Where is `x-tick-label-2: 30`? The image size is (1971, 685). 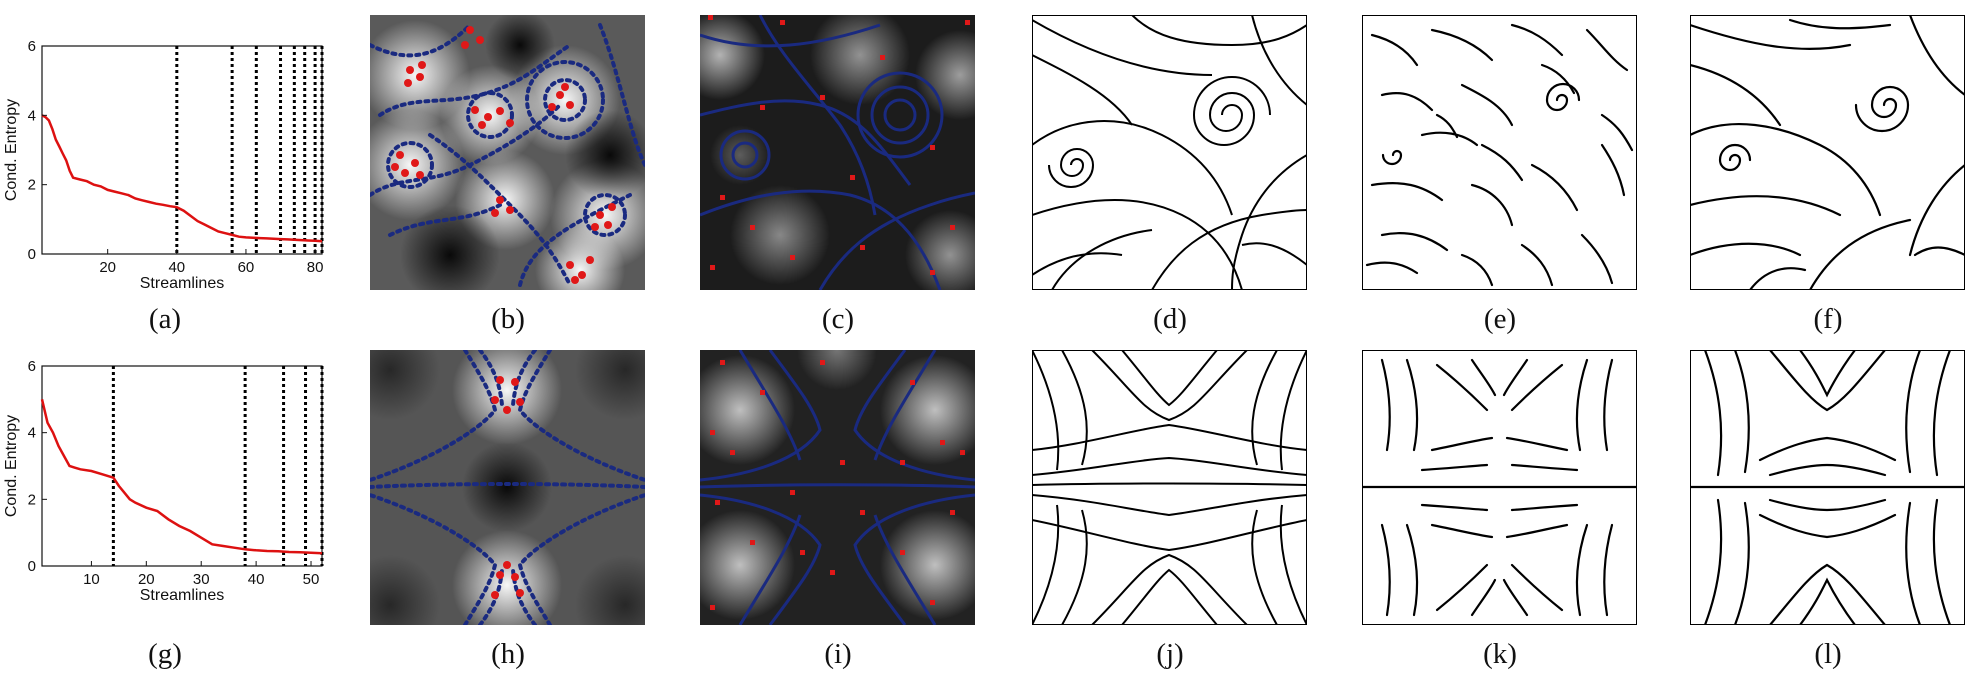
x-tick-label-2: 30 is located at coordinates (201, 579).